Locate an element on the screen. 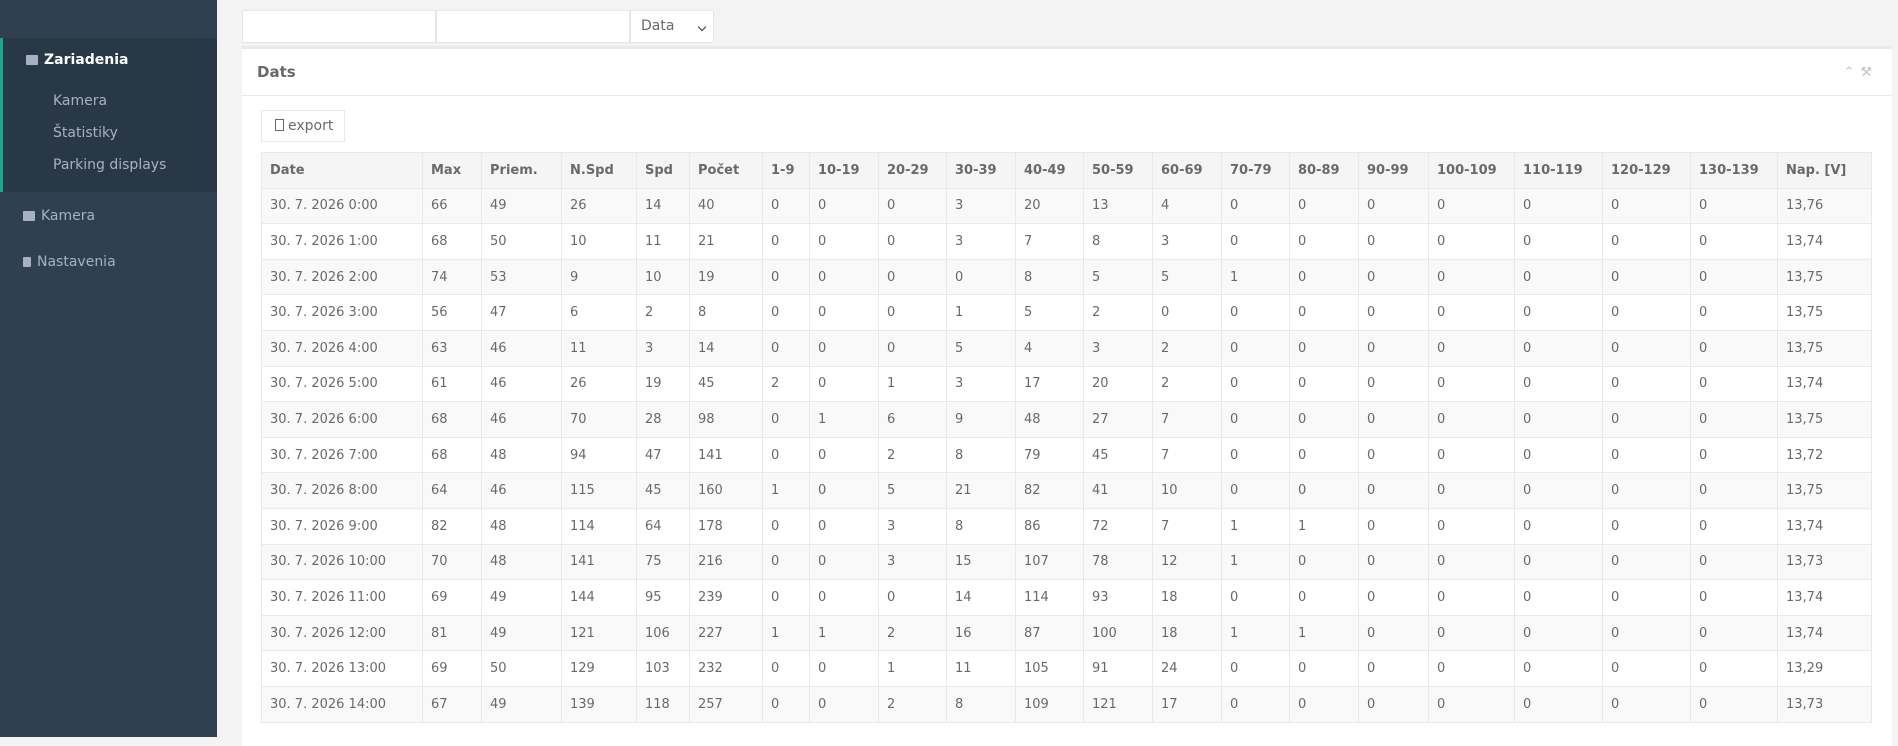 This screenshot has height=746, width=1898. table-cell: 5 is located at coordinates (1049, 312).